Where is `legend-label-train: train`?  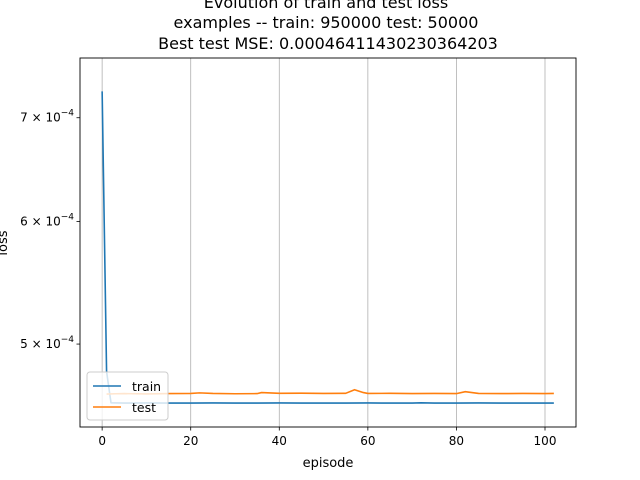 legend-label-train: train is located at coordinates (146, 386).